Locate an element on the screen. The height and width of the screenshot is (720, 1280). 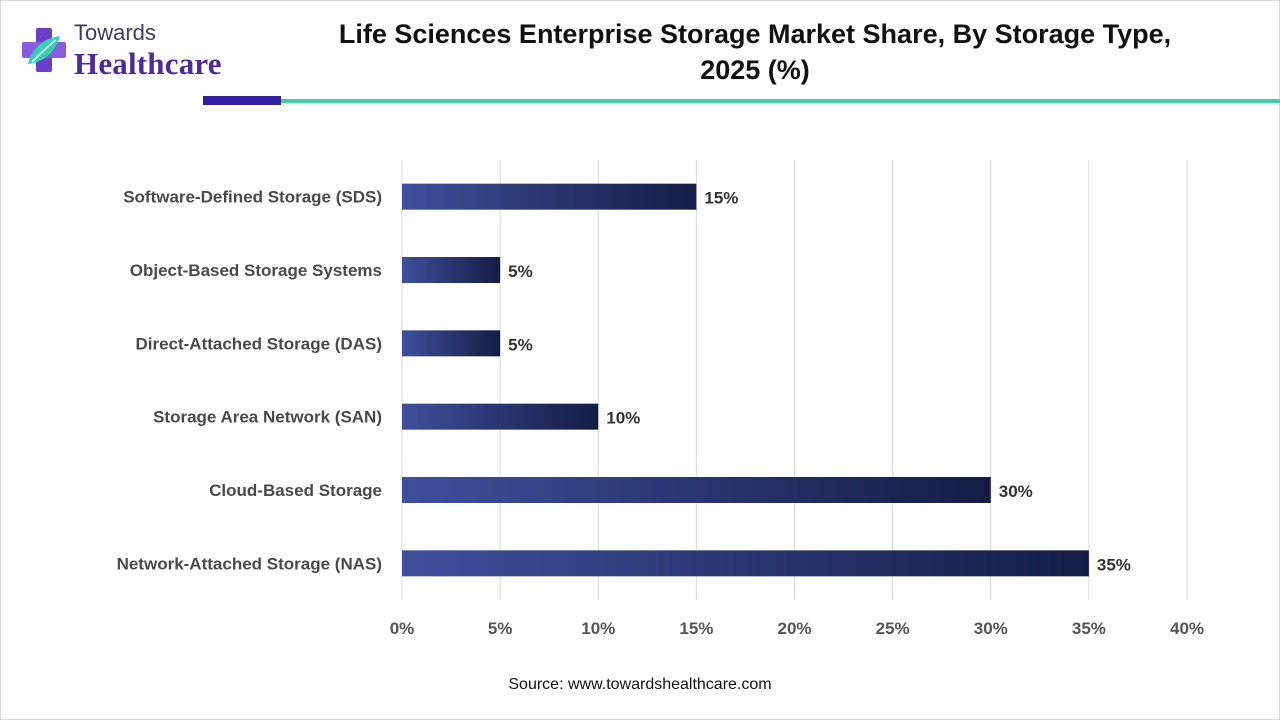
x-tick-label: 35% is located at coordinates (1089, 628).